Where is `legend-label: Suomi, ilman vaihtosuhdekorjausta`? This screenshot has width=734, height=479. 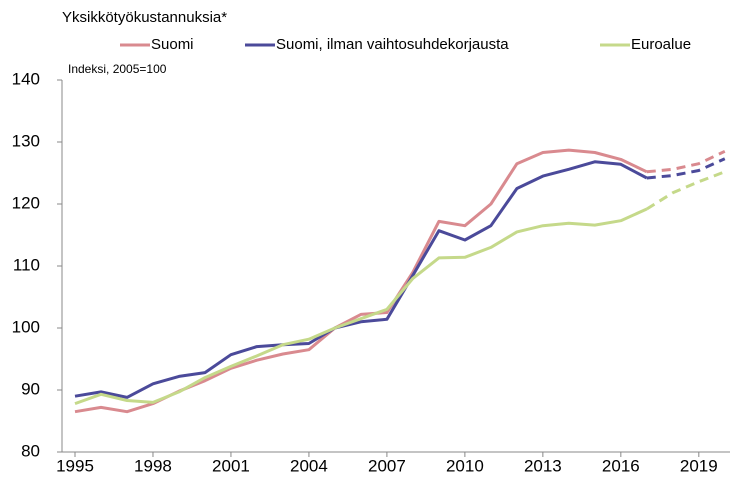
legend-label: Suomi, ilman vaihtosuhdekorjausta is located at coordinates (392, 44).